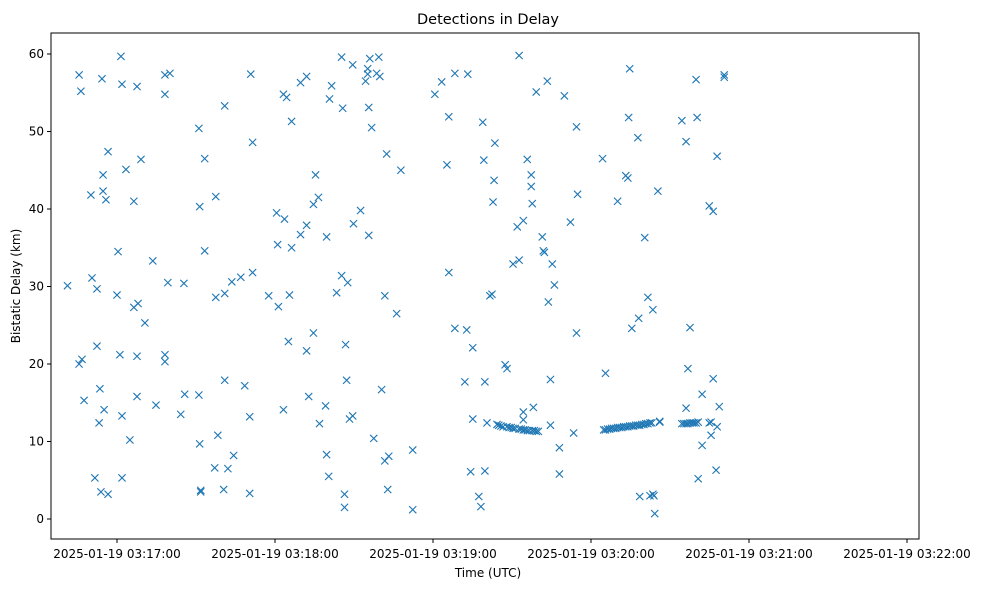  I want to click on y-axis-label: Bistatic Delay (km), so click(16, 286).